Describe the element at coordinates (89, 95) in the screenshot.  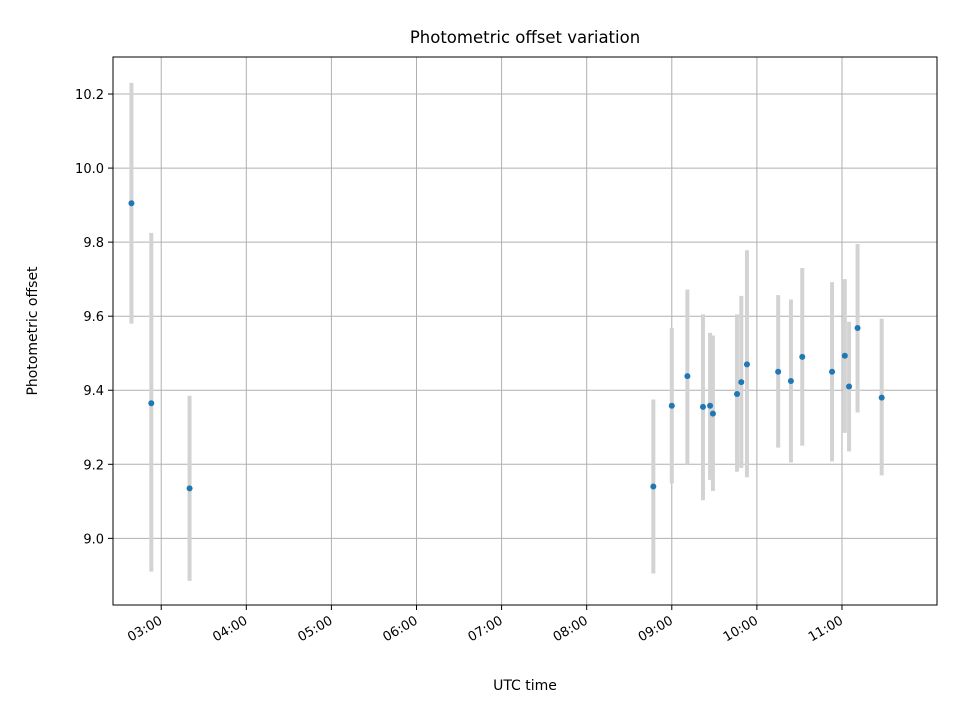
I see `y-tick-label: 10.2` at that location.